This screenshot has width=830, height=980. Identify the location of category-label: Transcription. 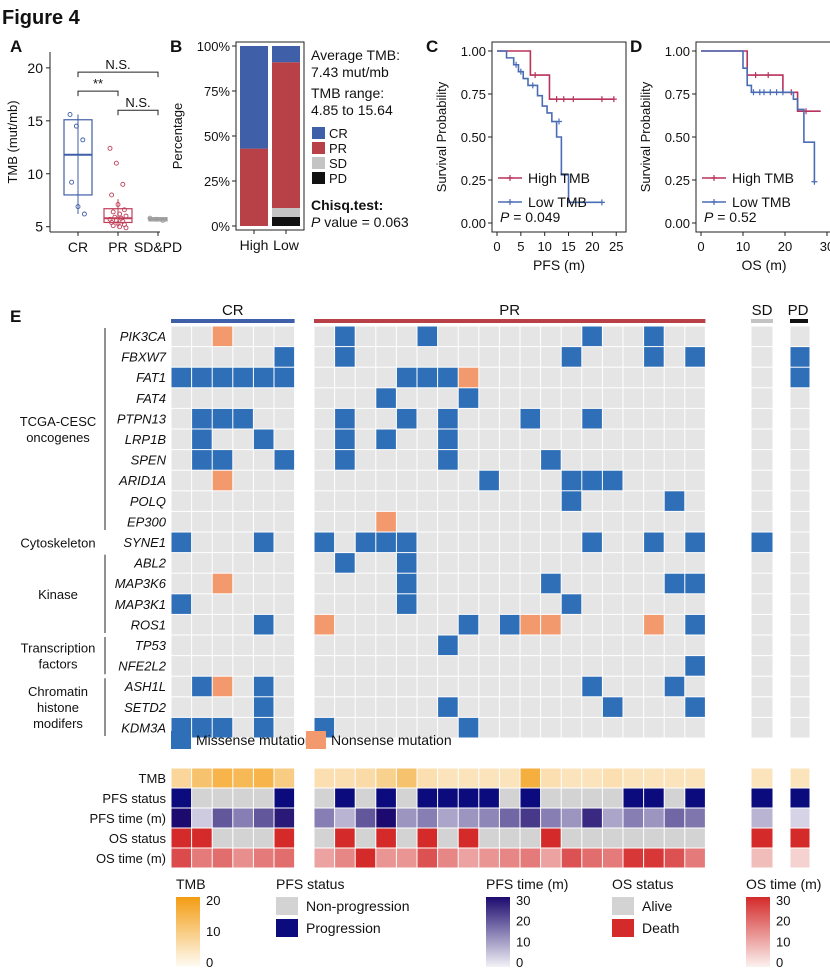
(58, 648).